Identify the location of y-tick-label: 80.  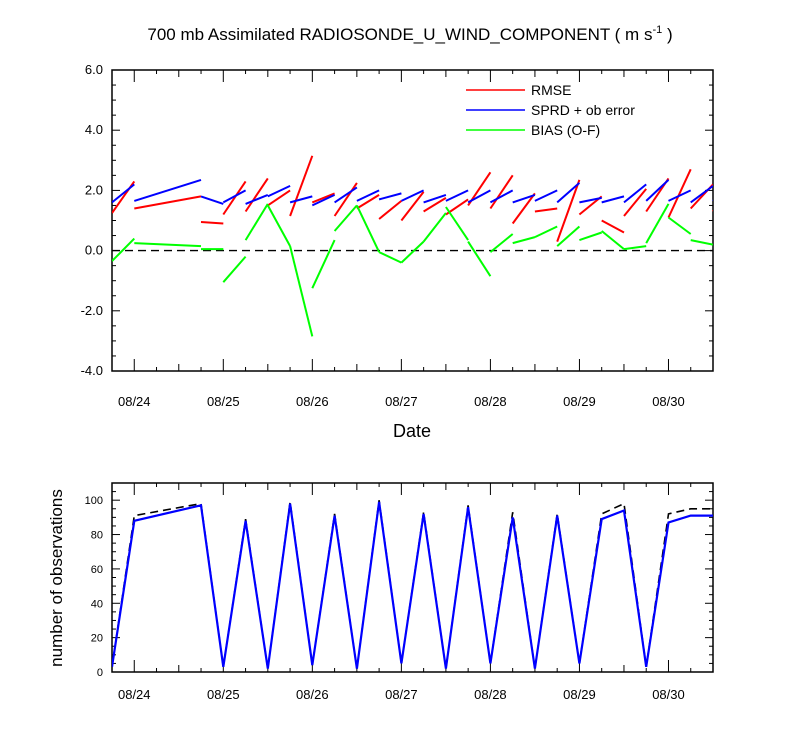
(97, 536).